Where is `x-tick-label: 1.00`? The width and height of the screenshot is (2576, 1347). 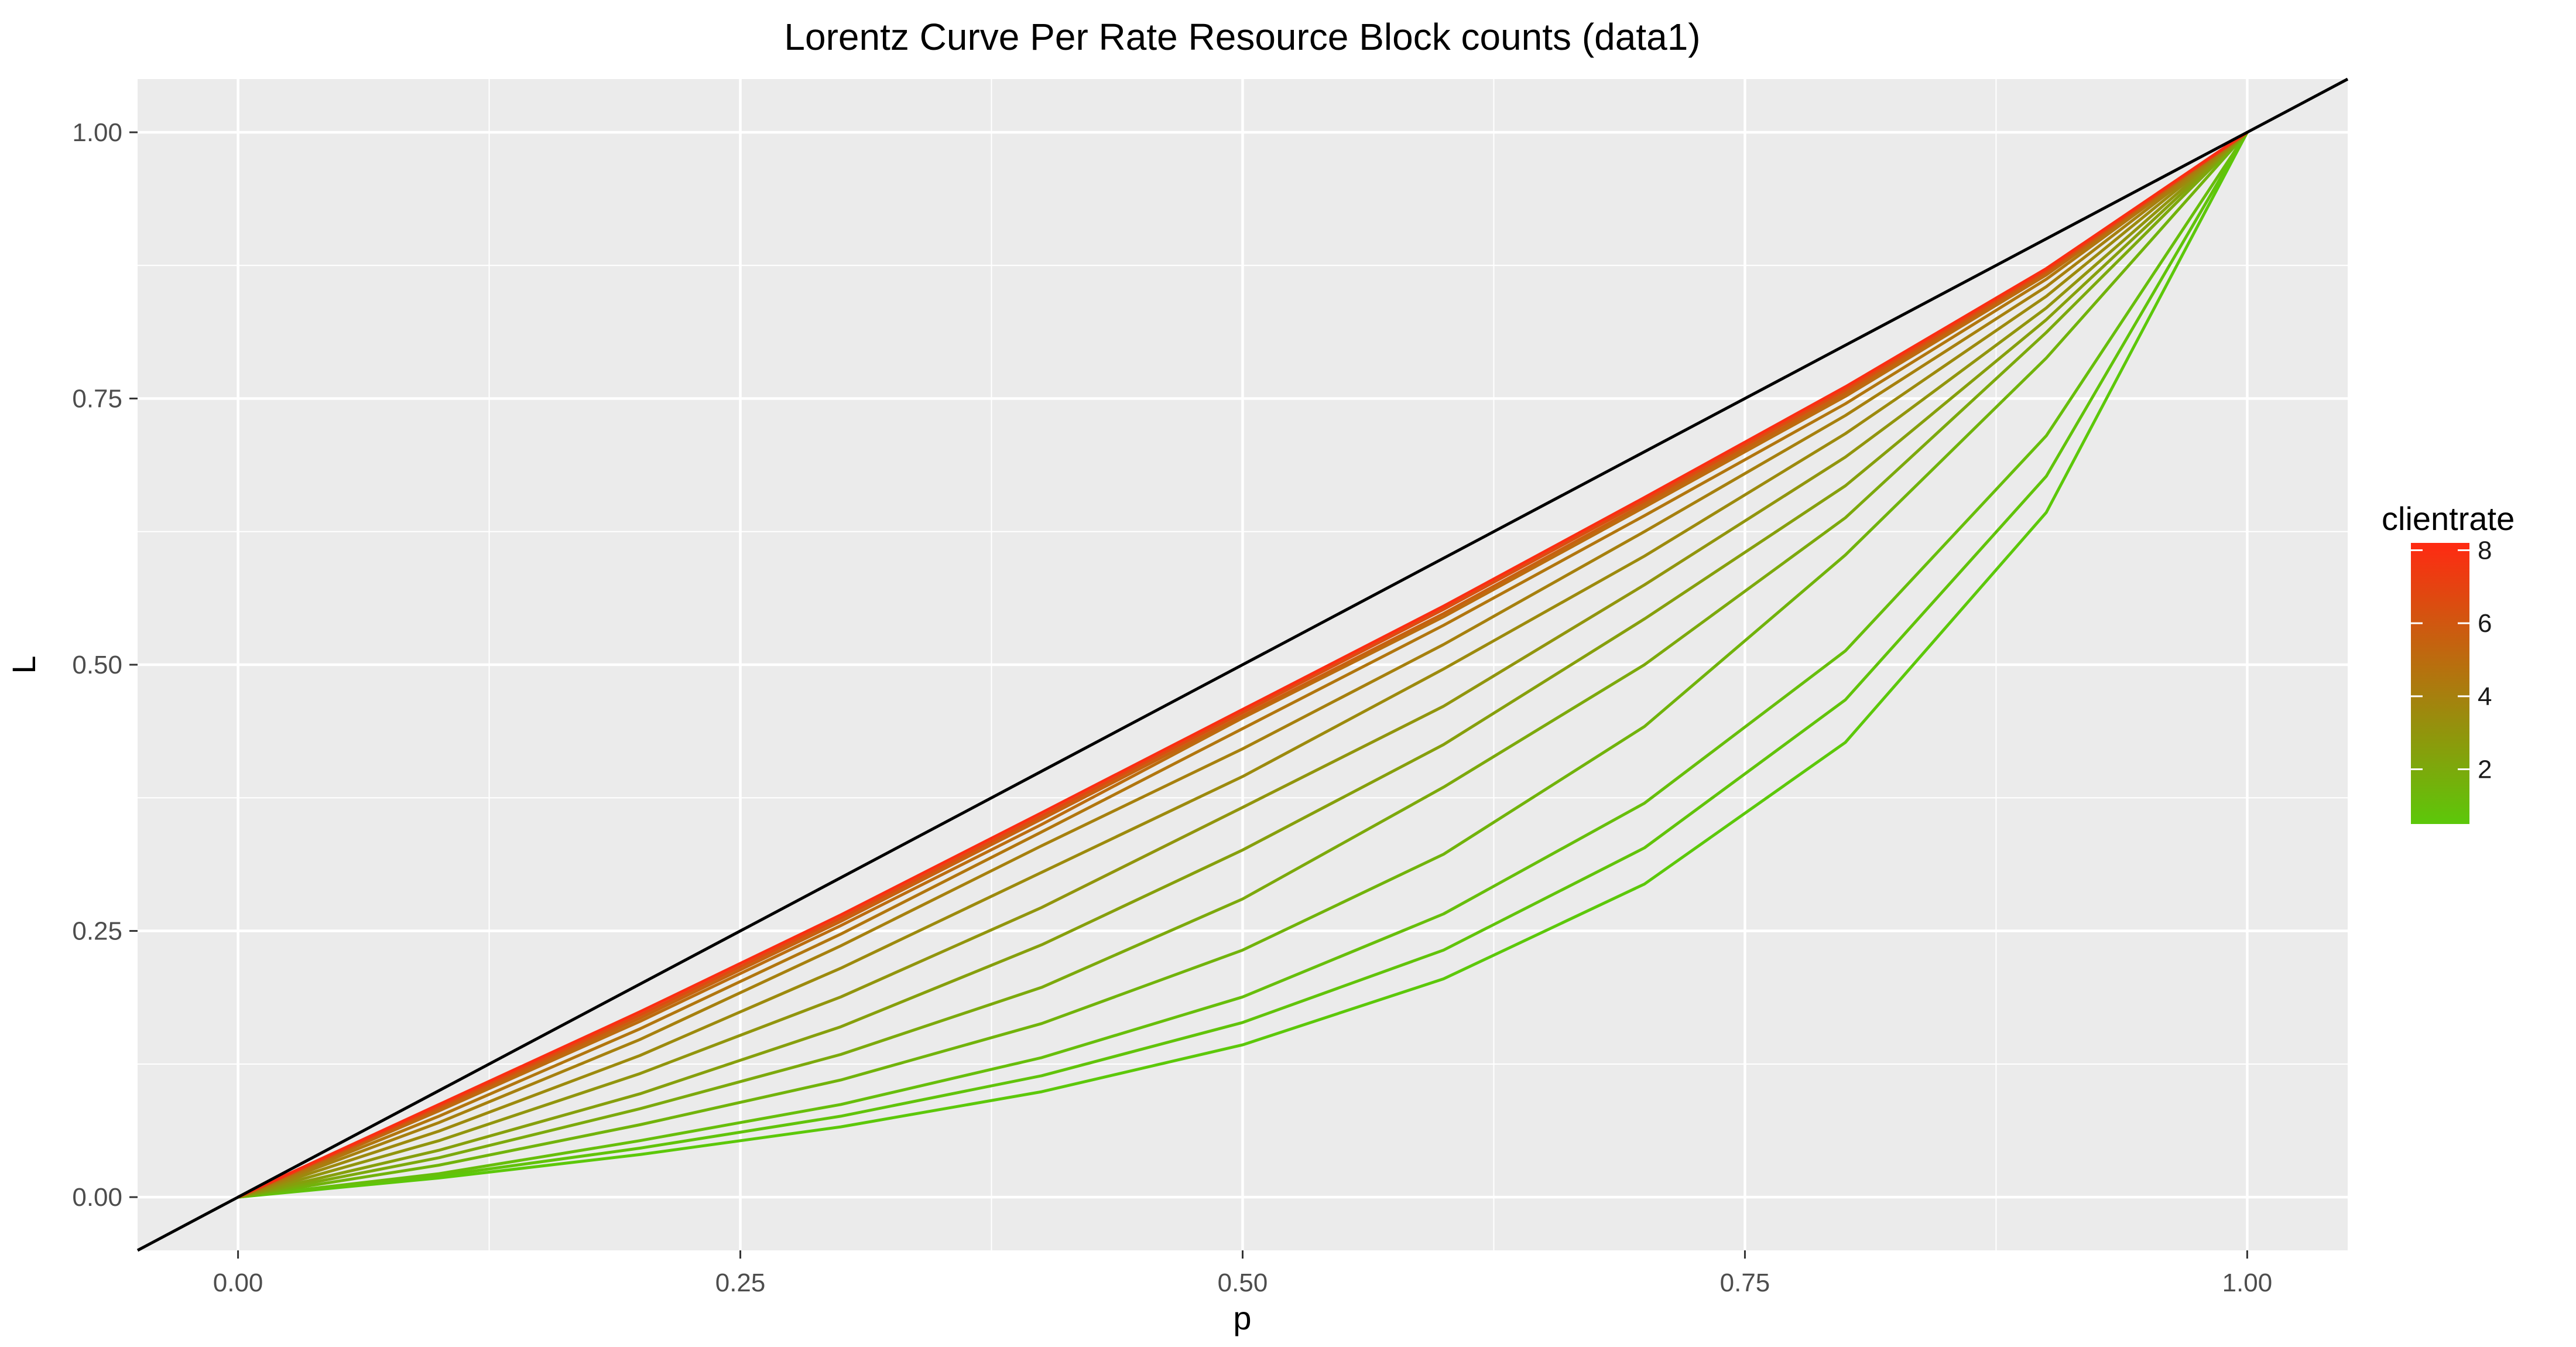
x-tick-label: 1.00 is located at coordinates (2247, 1283).